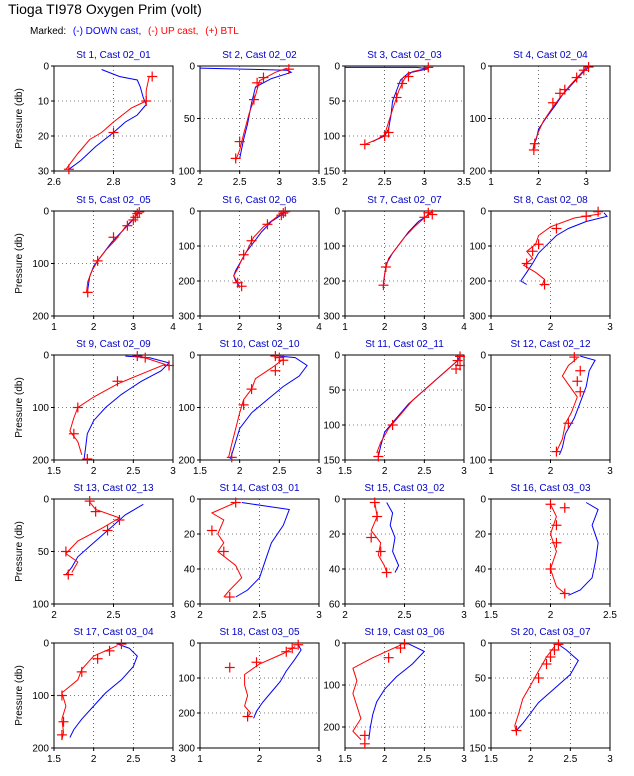  I want to click on y-tick-label: 60, so click(190, 605).